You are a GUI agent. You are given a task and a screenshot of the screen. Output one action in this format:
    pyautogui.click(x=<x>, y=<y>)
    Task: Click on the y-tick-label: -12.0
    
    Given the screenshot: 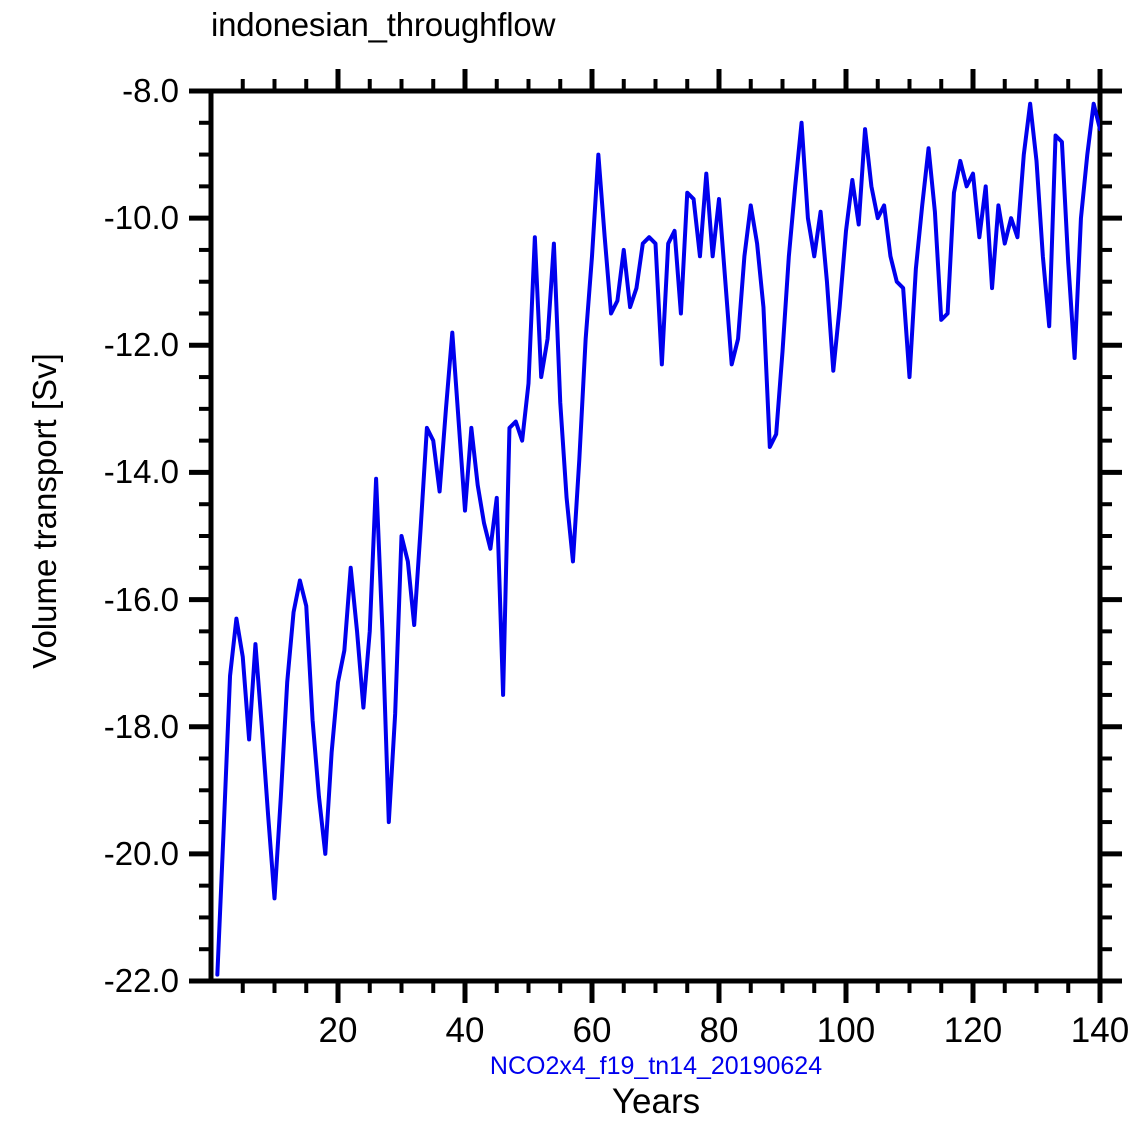 What is the action you would take?
    pyautogui.click(x=141, y=345)
    